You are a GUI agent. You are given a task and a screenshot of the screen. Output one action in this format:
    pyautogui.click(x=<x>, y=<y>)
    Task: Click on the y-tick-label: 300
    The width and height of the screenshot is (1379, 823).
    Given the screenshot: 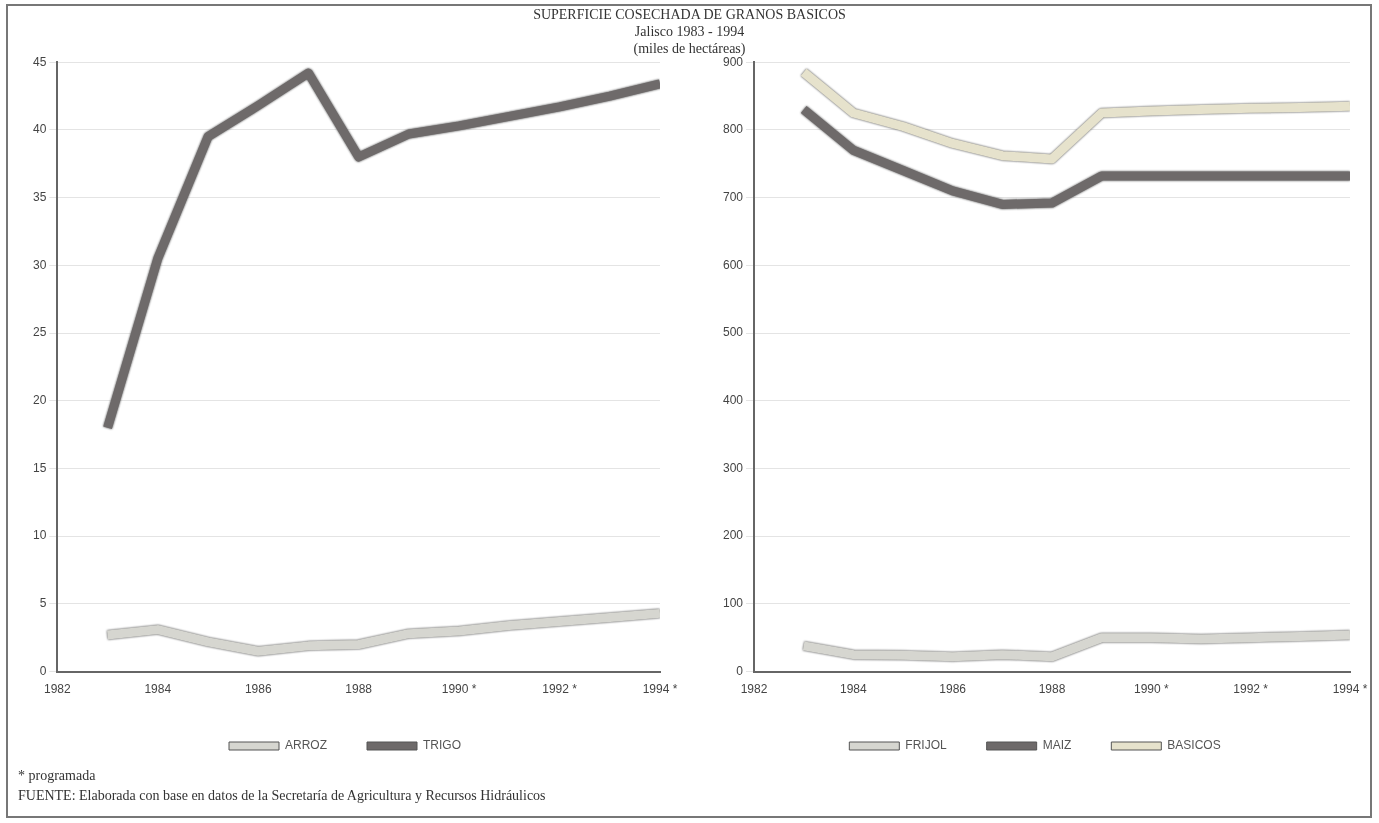 What is the action you would take?
    pyautogui.click(x=733, y=467)
    